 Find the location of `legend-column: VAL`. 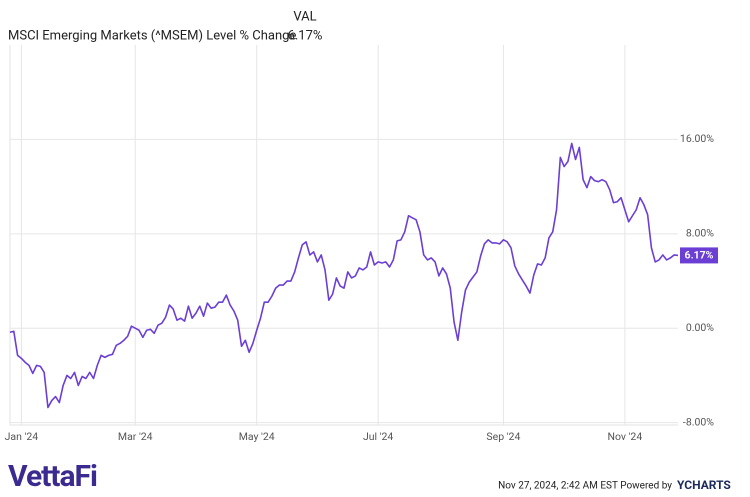

legend-column: VAL is located at coordinates (304, 16).